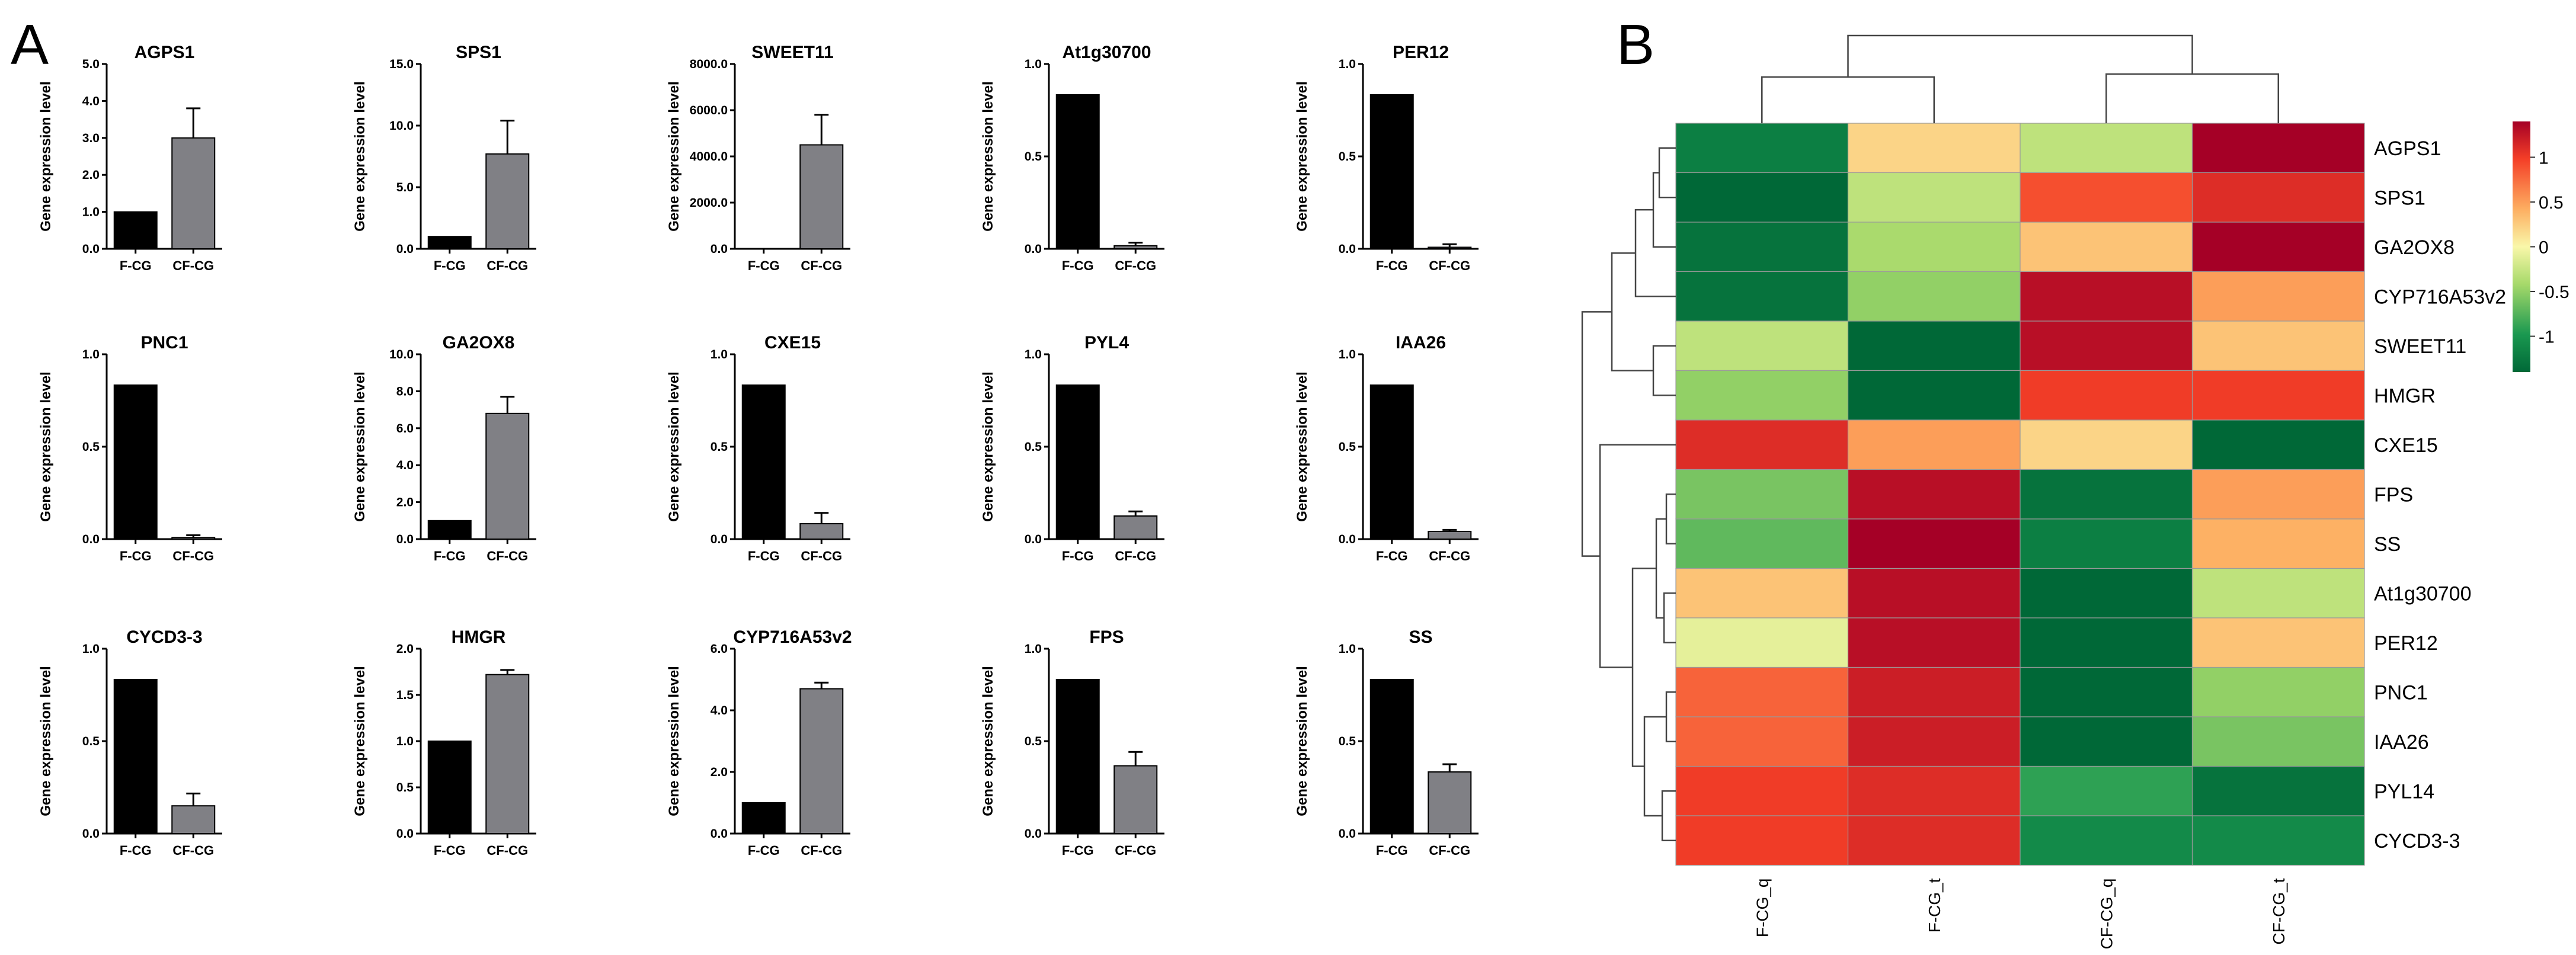 This screenshot has height=955, width=2576. I want to click on y-tick-label: 2000.0, so click(709, 203).